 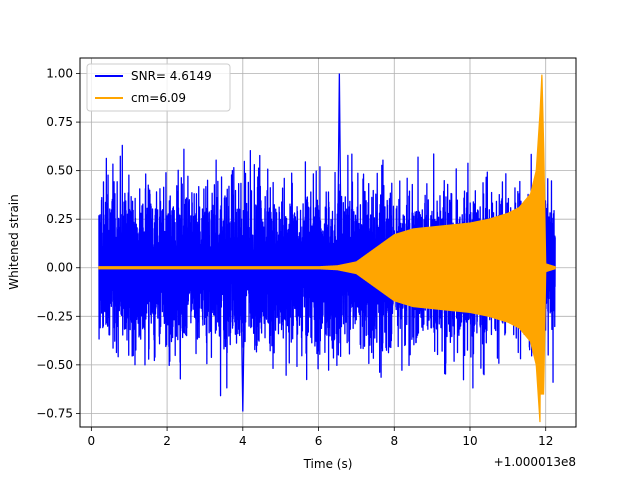 I want to click on y-tick-label: −0.75, so click(x=54, y=413).